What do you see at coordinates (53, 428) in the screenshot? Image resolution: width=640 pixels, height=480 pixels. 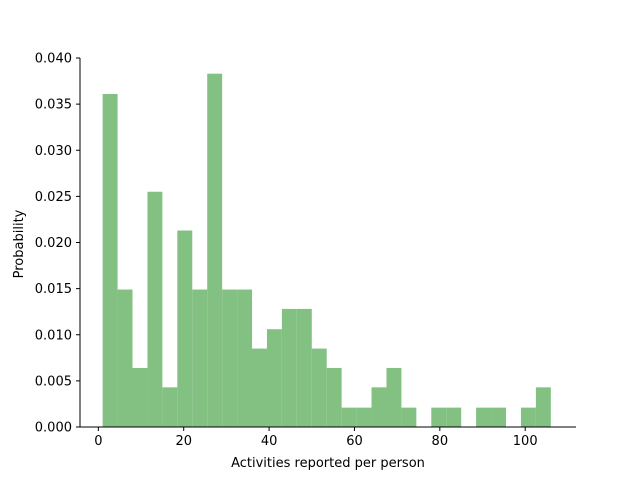 I see `y-tick-label: 0.000` at bounding box center [53, 428].